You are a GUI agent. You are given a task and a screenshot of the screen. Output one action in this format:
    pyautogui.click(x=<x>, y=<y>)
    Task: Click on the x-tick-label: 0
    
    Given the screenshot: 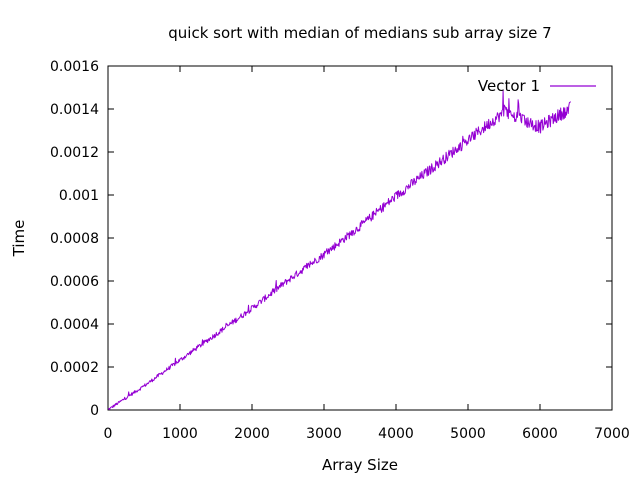 What is the action you would take?
    pyautogui.click(x=108, y=434)
    